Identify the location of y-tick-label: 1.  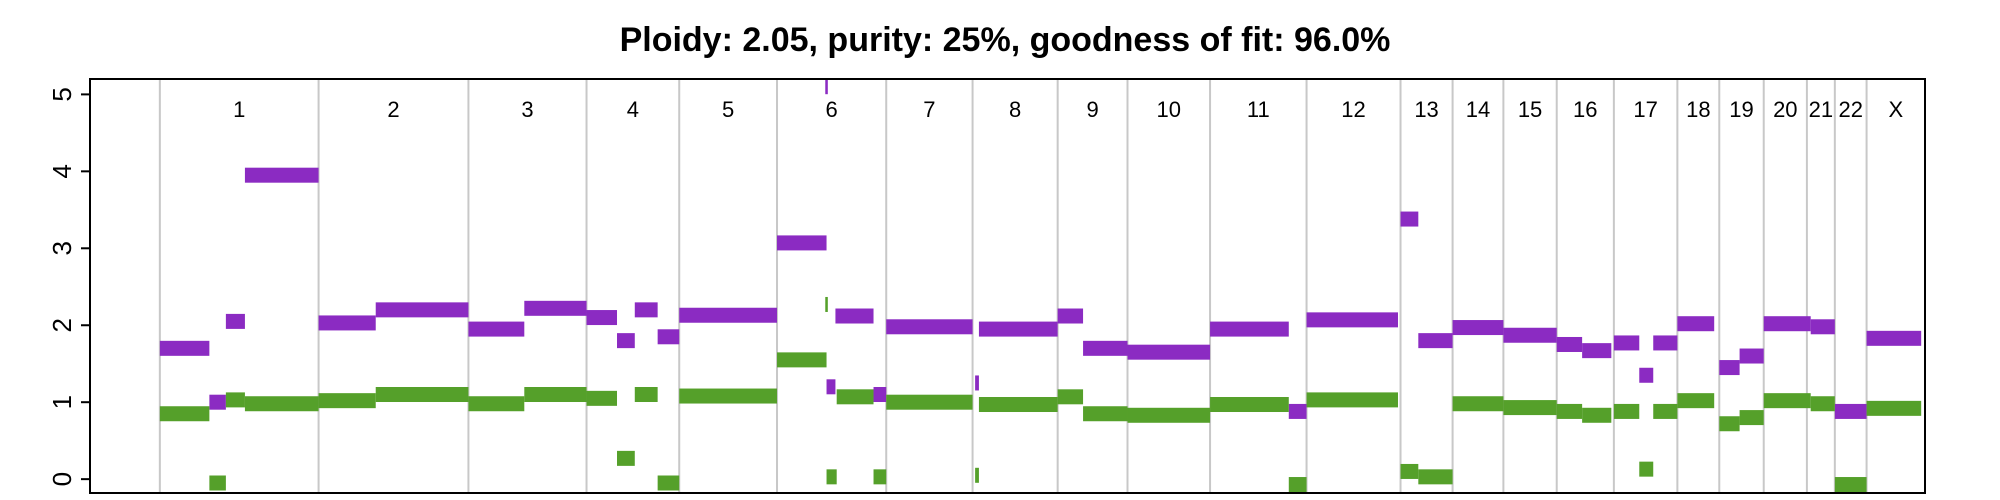
(62, 402).